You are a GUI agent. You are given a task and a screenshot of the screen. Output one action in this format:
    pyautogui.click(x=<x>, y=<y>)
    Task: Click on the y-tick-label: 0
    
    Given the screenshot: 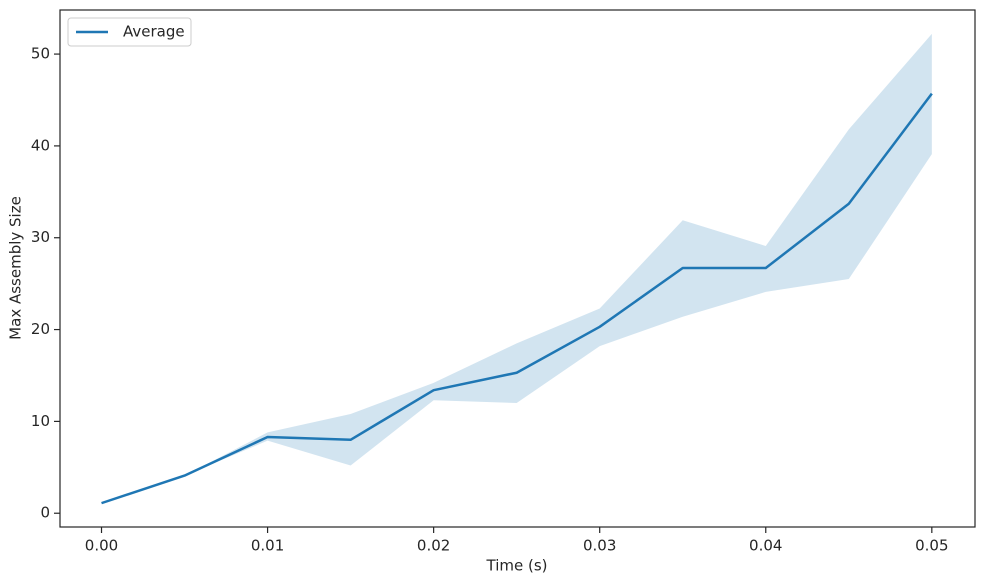 What is the action you would take?
    pyautogui.click(x=45, y=513)
    